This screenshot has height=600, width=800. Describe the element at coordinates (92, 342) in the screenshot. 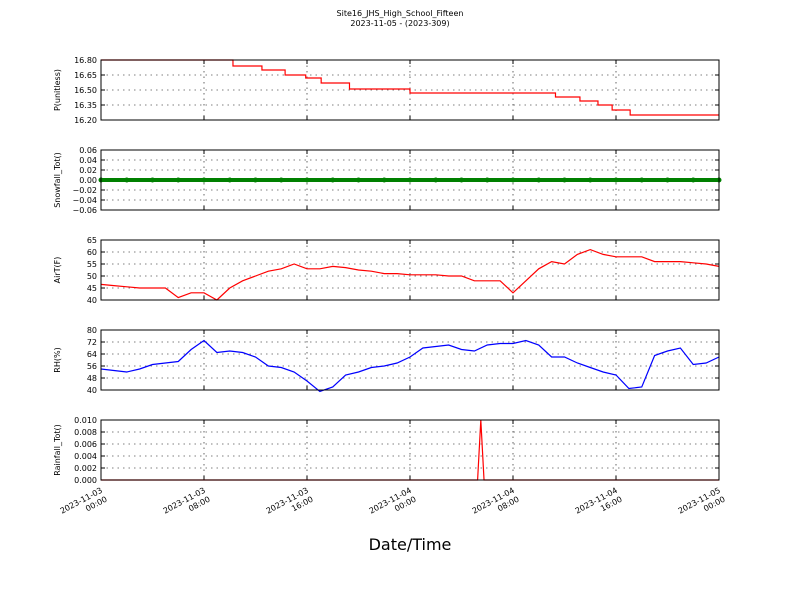

I see `y-tick-label: 72` at that location.